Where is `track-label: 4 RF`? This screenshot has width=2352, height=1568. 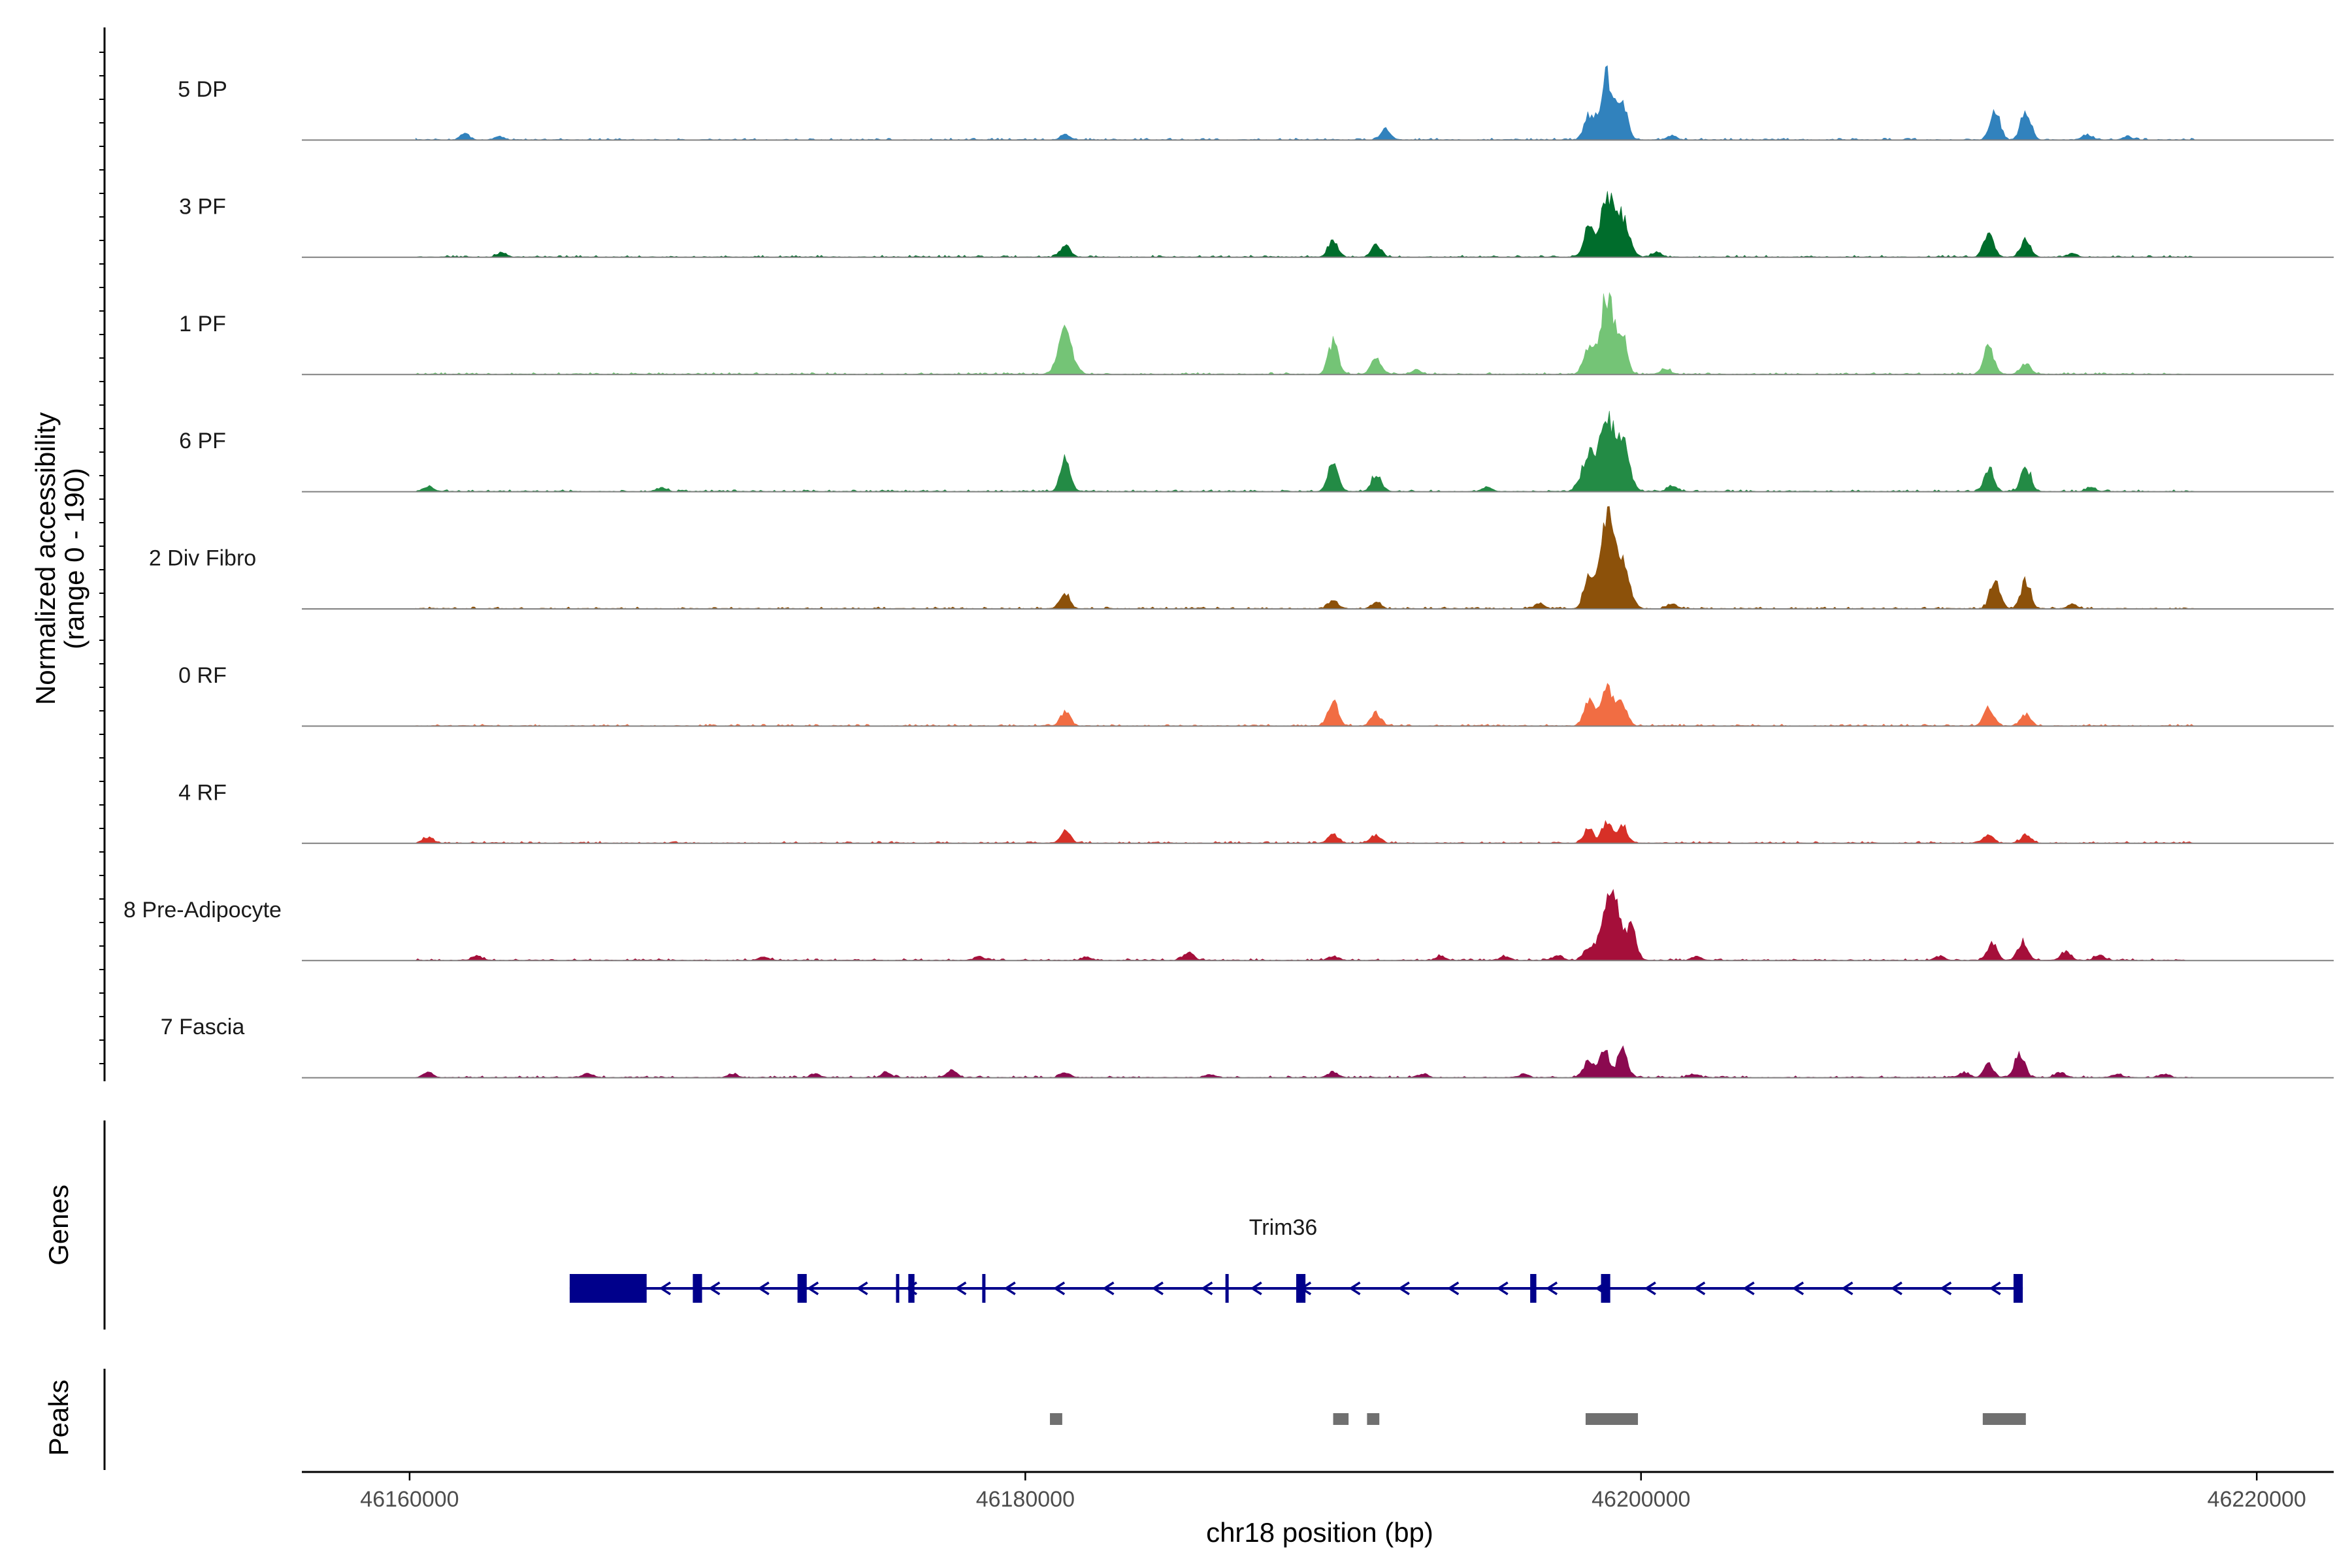 track-label: 4 RF is located at coordinates (202, 792).